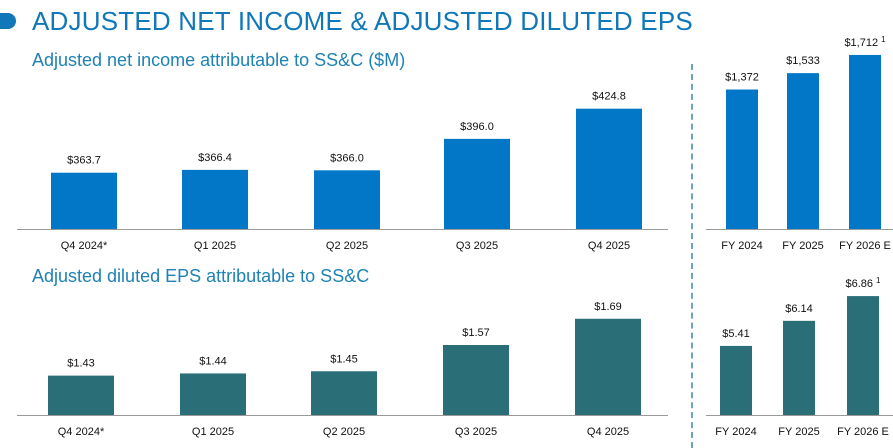  I want to click on net-income-quarterly-value-label-3: $366.0, so click(347, 158).